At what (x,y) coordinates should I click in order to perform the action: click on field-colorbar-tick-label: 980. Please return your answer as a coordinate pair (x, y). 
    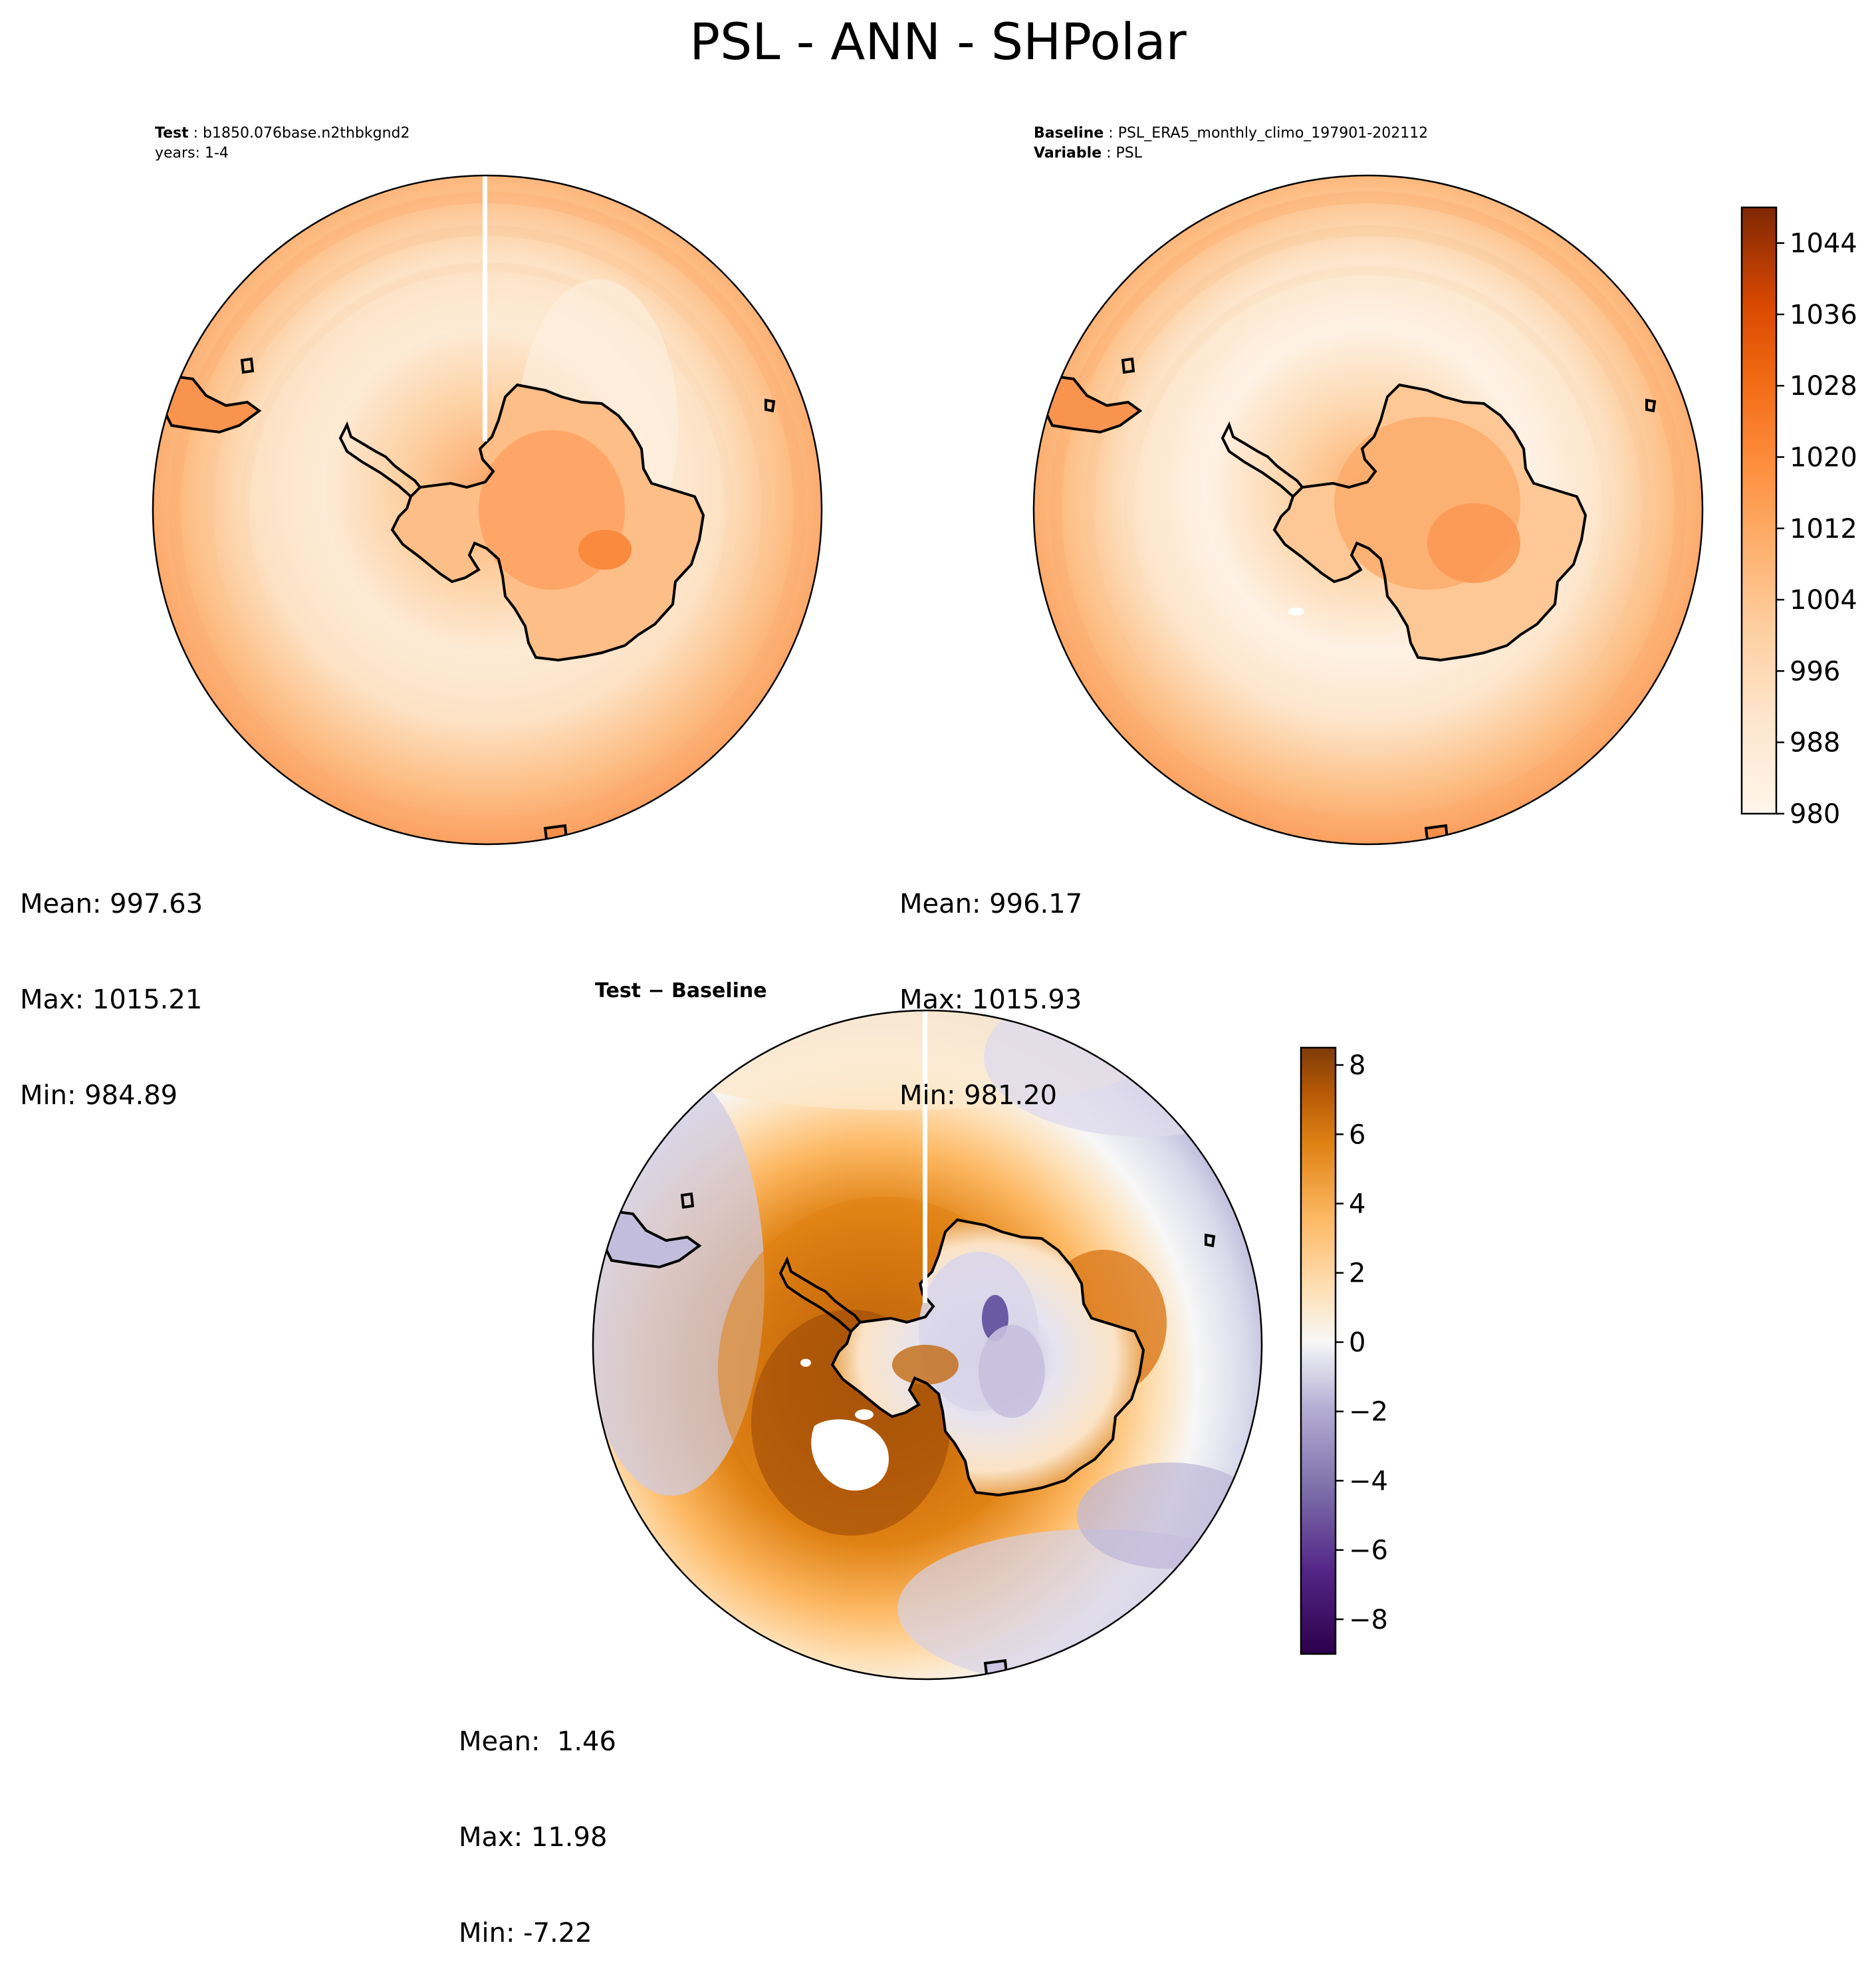
    Looking at the image, I should click on (1815, 814).